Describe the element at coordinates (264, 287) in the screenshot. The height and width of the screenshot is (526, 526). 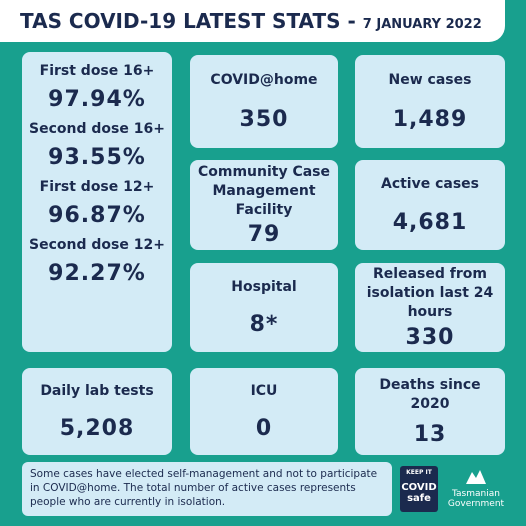
I see `stat-label: Hospital` at that location.